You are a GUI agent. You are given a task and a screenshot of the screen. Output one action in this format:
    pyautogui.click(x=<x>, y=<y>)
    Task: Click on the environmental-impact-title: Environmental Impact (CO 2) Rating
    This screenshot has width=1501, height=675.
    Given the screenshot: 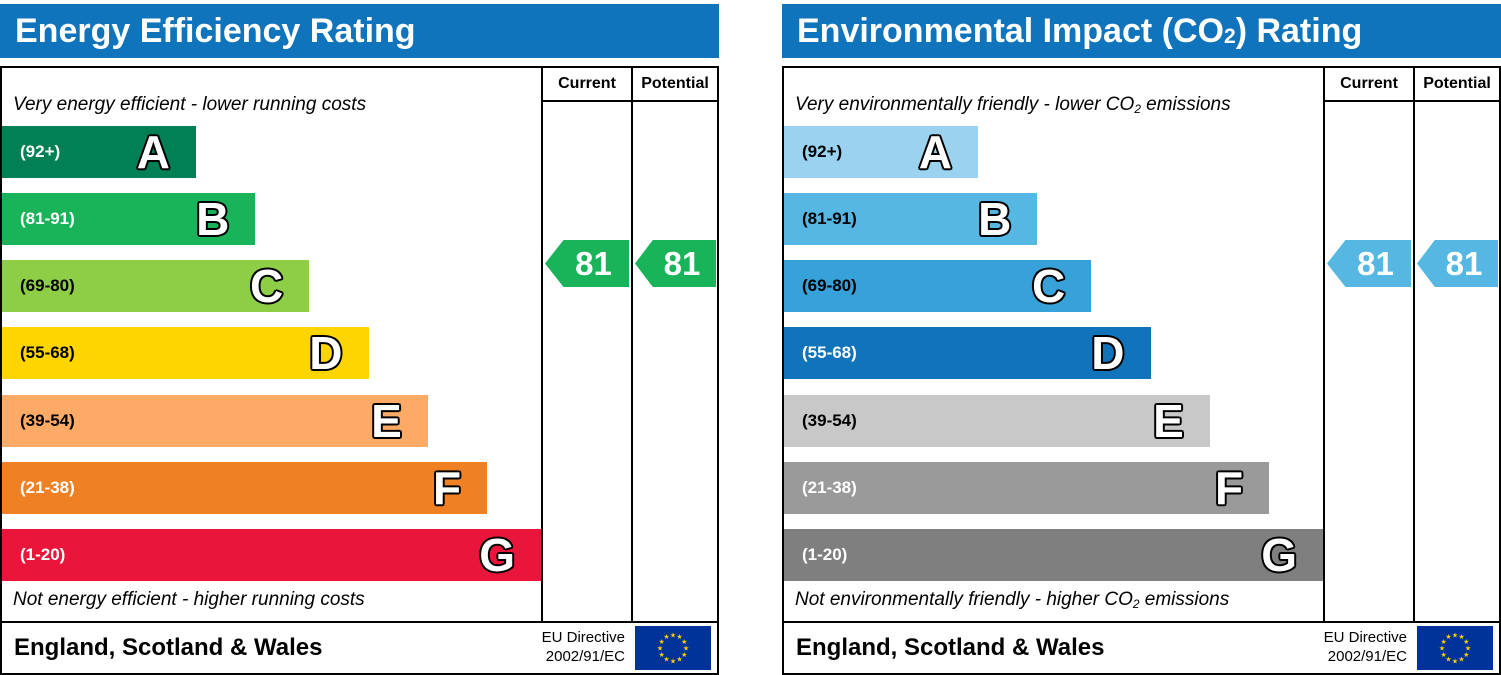 What is the action you would take?
    pyautogui.click(x=1141, y=31)
    